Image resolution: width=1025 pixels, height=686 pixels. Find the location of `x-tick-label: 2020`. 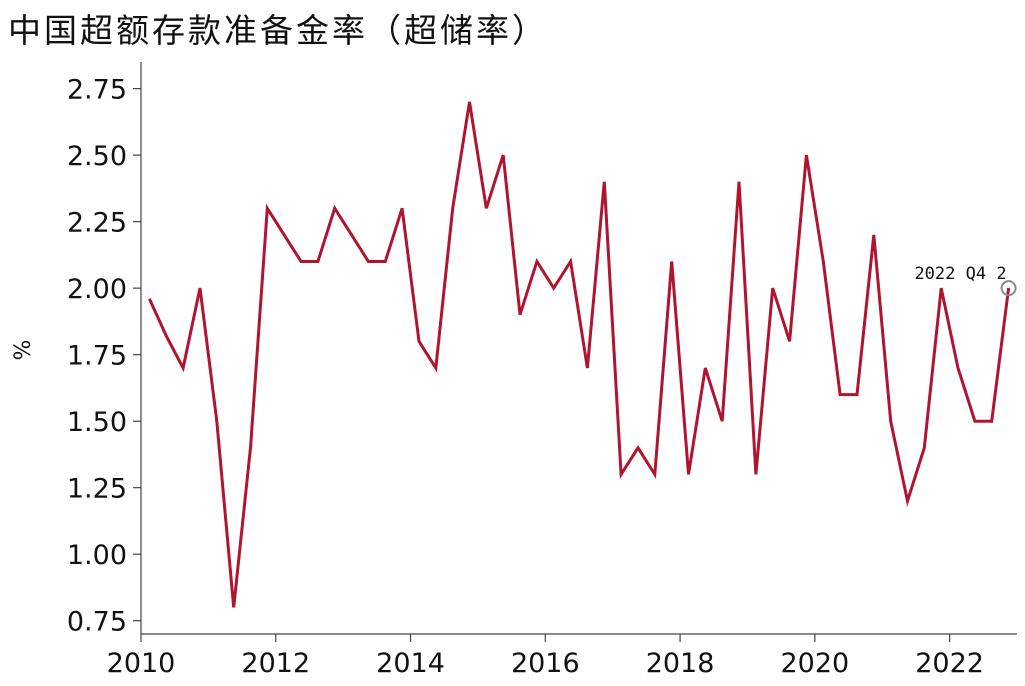

x-tick-label: 2020 is located at coordinates (814, 663).